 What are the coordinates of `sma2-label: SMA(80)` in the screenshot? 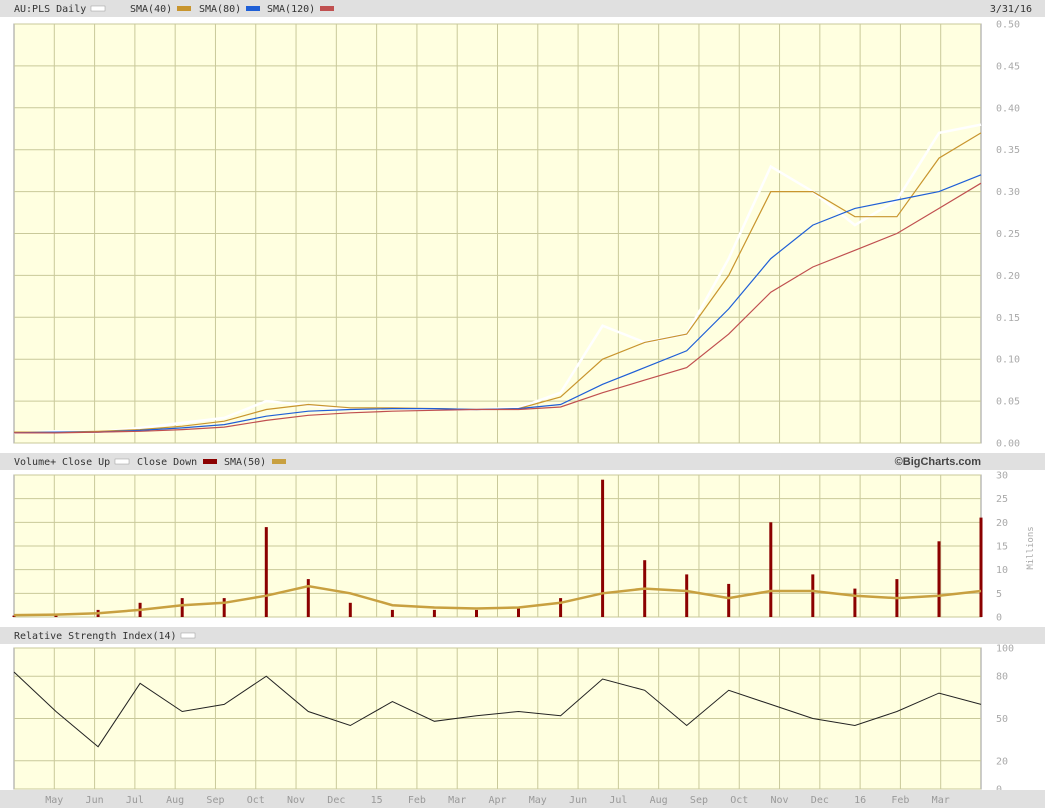 It's located at (220, 9).